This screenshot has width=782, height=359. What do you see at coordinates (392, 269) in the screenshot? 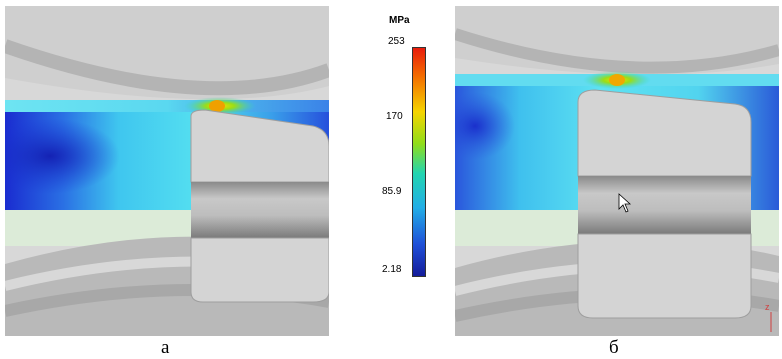
I see `legend-min: 2.18` at bounding box center [392, 269].